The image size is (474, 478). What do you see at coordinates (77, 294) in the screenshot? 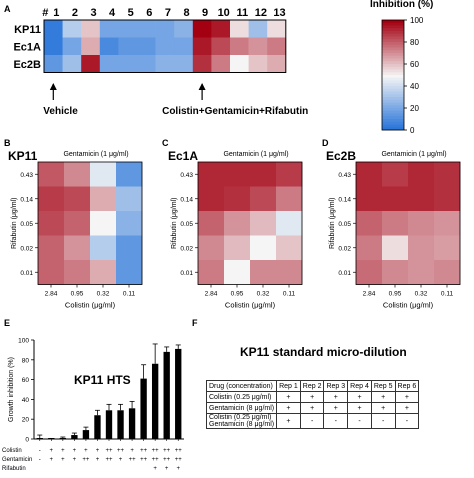
I see `x-tick-label: 0.95` at bounding box center [77, 294].